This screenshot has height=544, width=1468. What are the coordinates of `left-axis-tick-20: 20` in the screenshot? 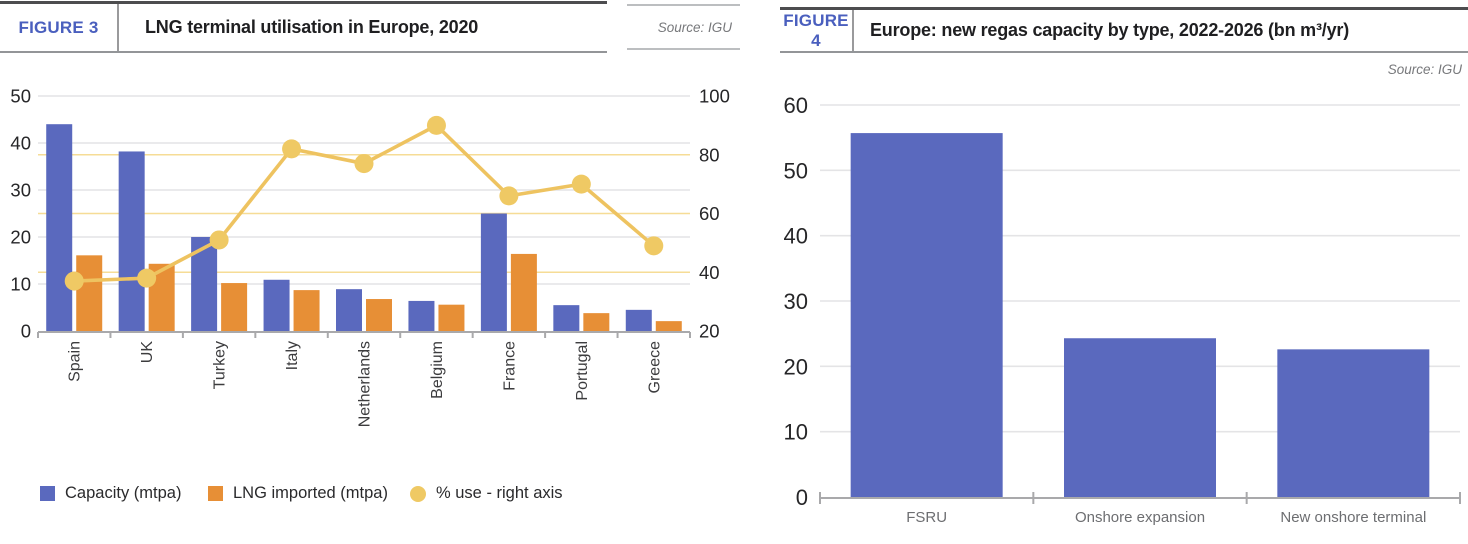 It's located at (20, 237).